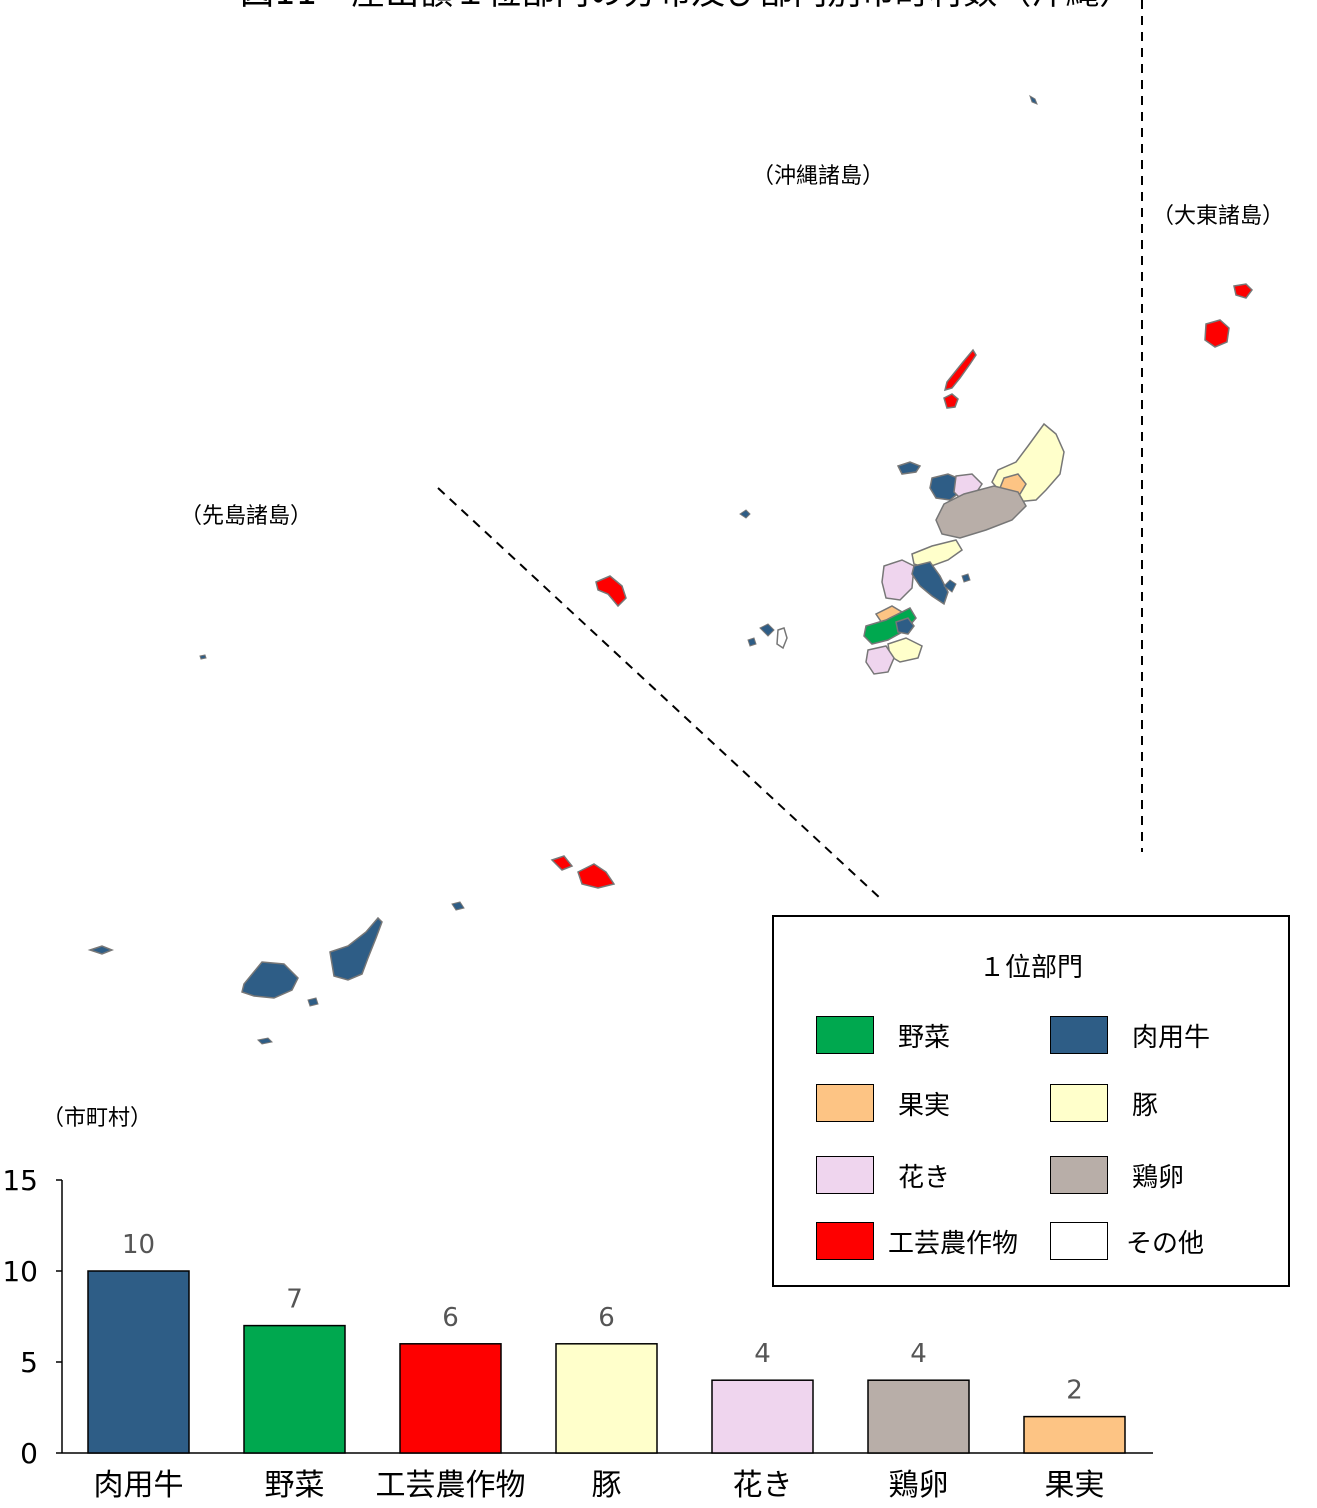 Image resolution: width=1317 pixels, height=1508 pixels. Describe the element at coordinates (20, 1180) in the screenshot. I see `y-tick-label-3: 15` at that location.